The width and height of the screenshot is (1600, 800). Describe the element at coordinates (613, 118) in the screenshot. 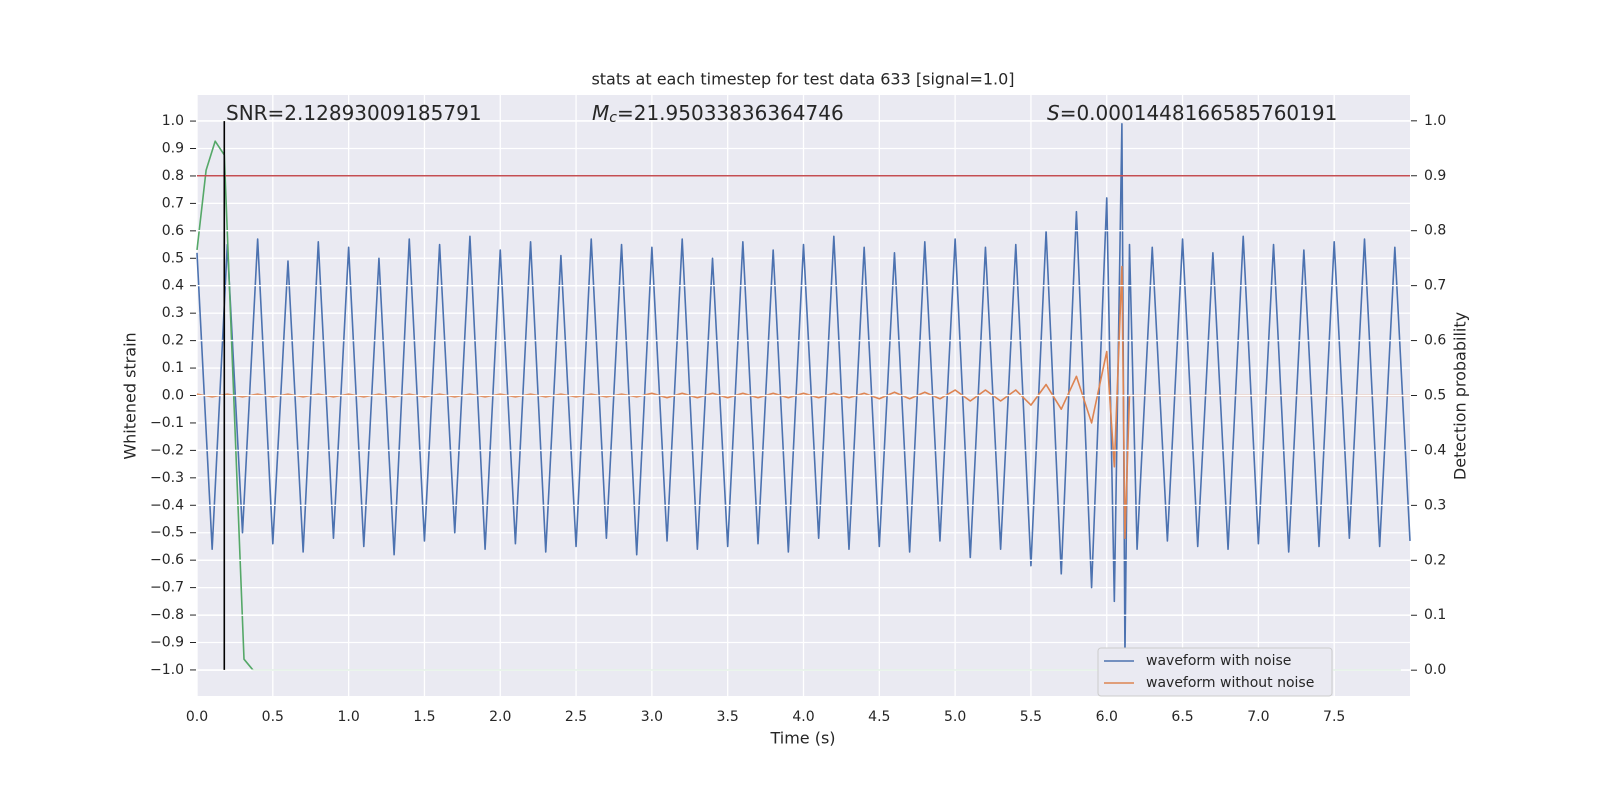

I see `annotation-part: c` at that location.